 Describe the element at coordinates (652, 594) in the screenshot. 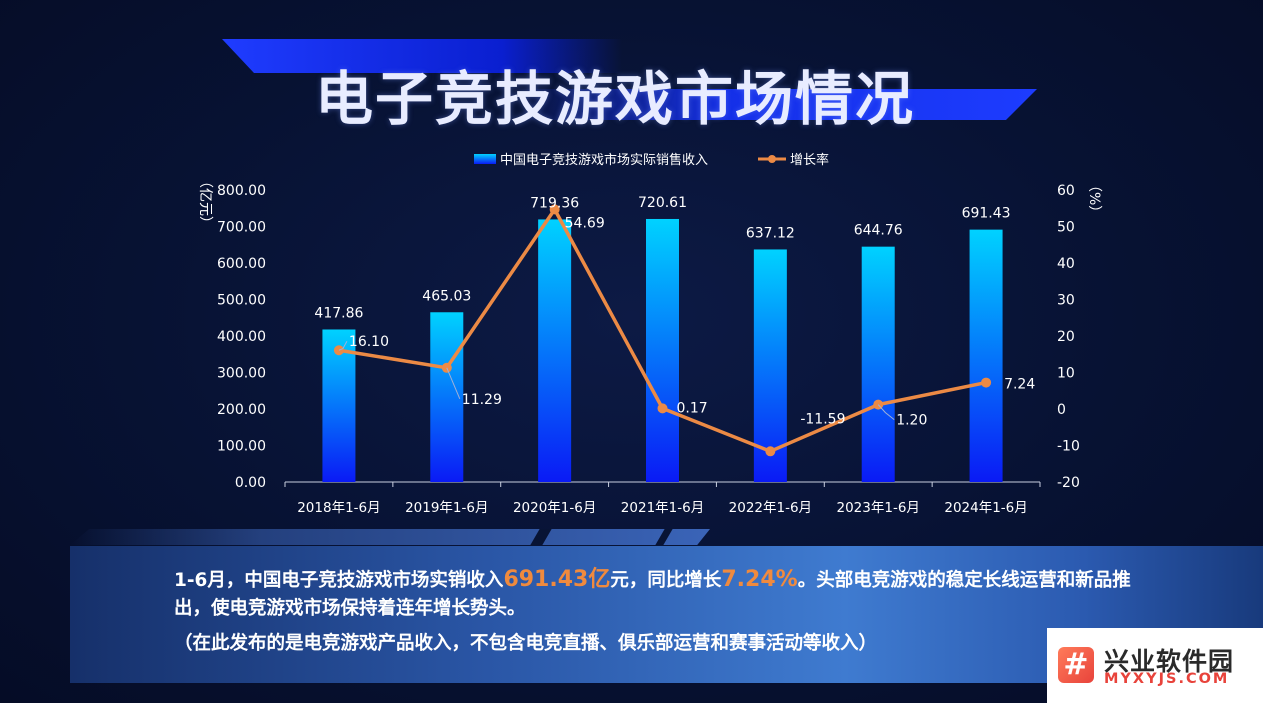

I see `summary-part3: 。头部电竞游戏的稳定长线运营和新品推出，使电竞游戏市场保持着连年增长势头。` at that location.